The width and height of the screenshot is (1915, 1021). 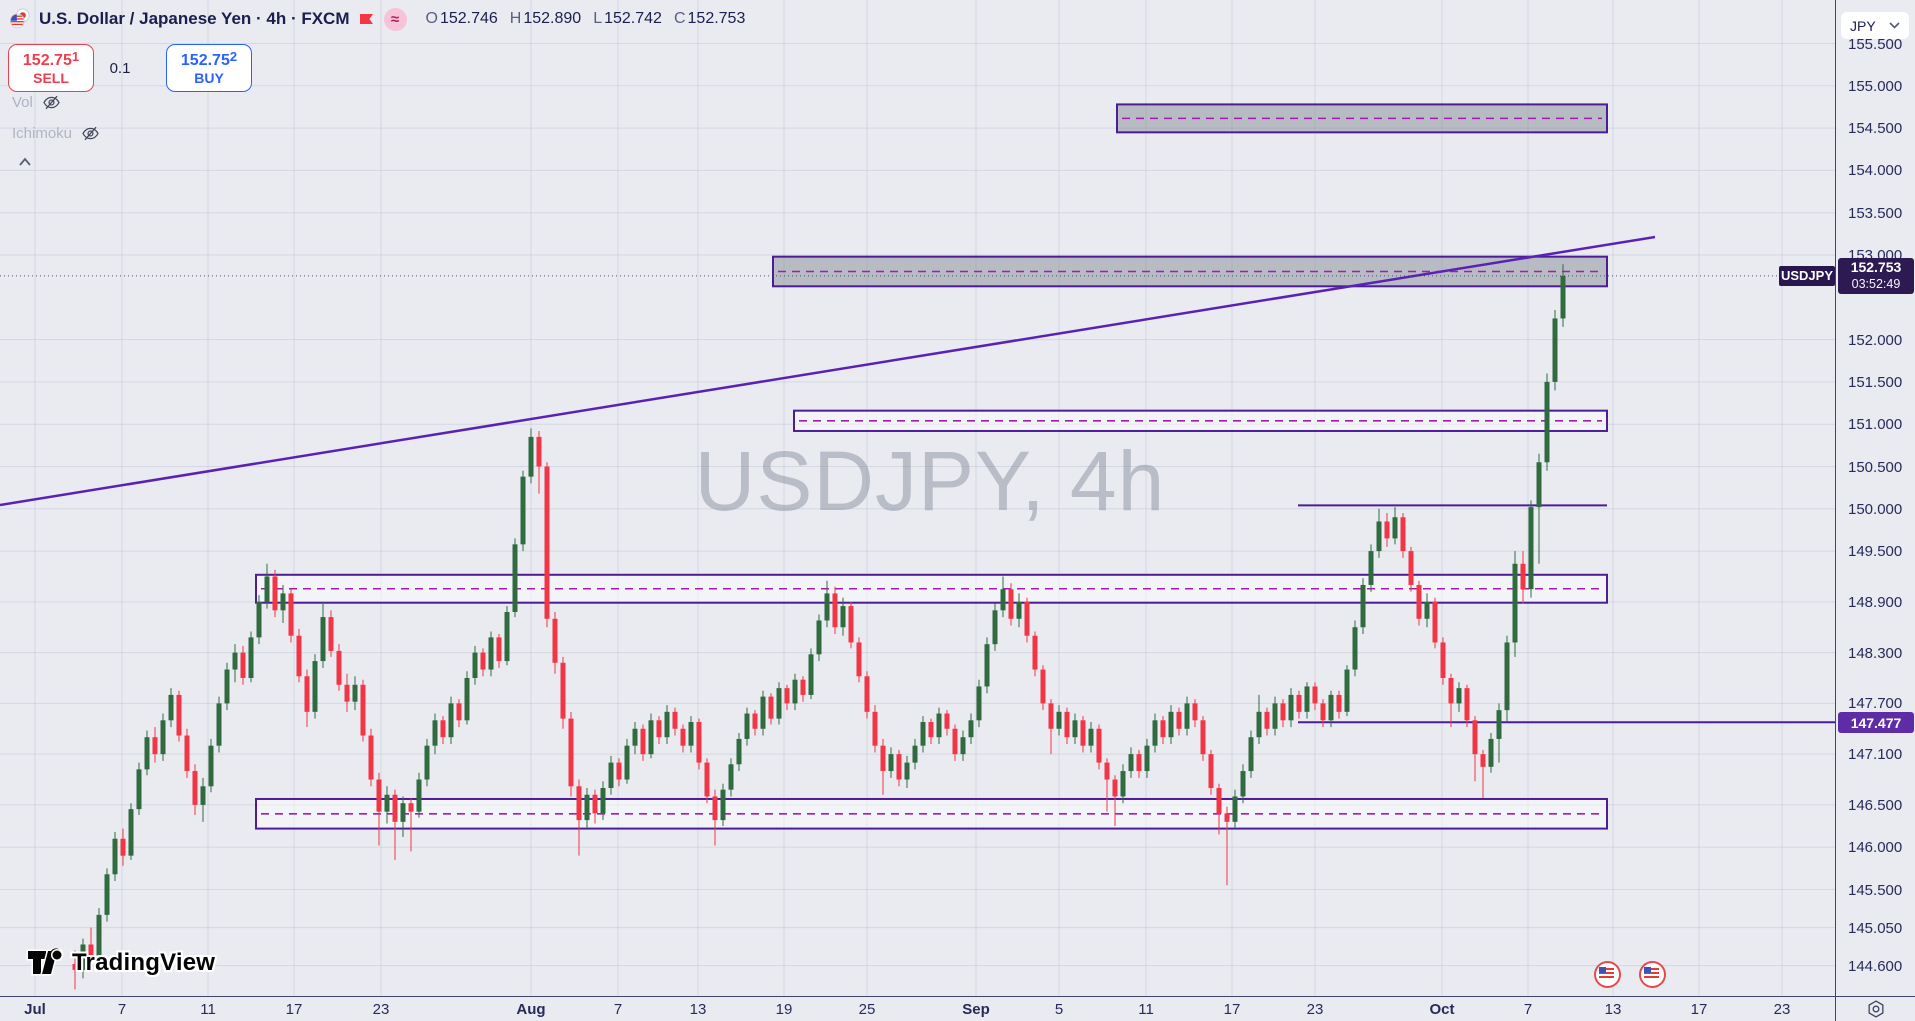 I want to click on gear-icon, so click(x=1876, y=1009).